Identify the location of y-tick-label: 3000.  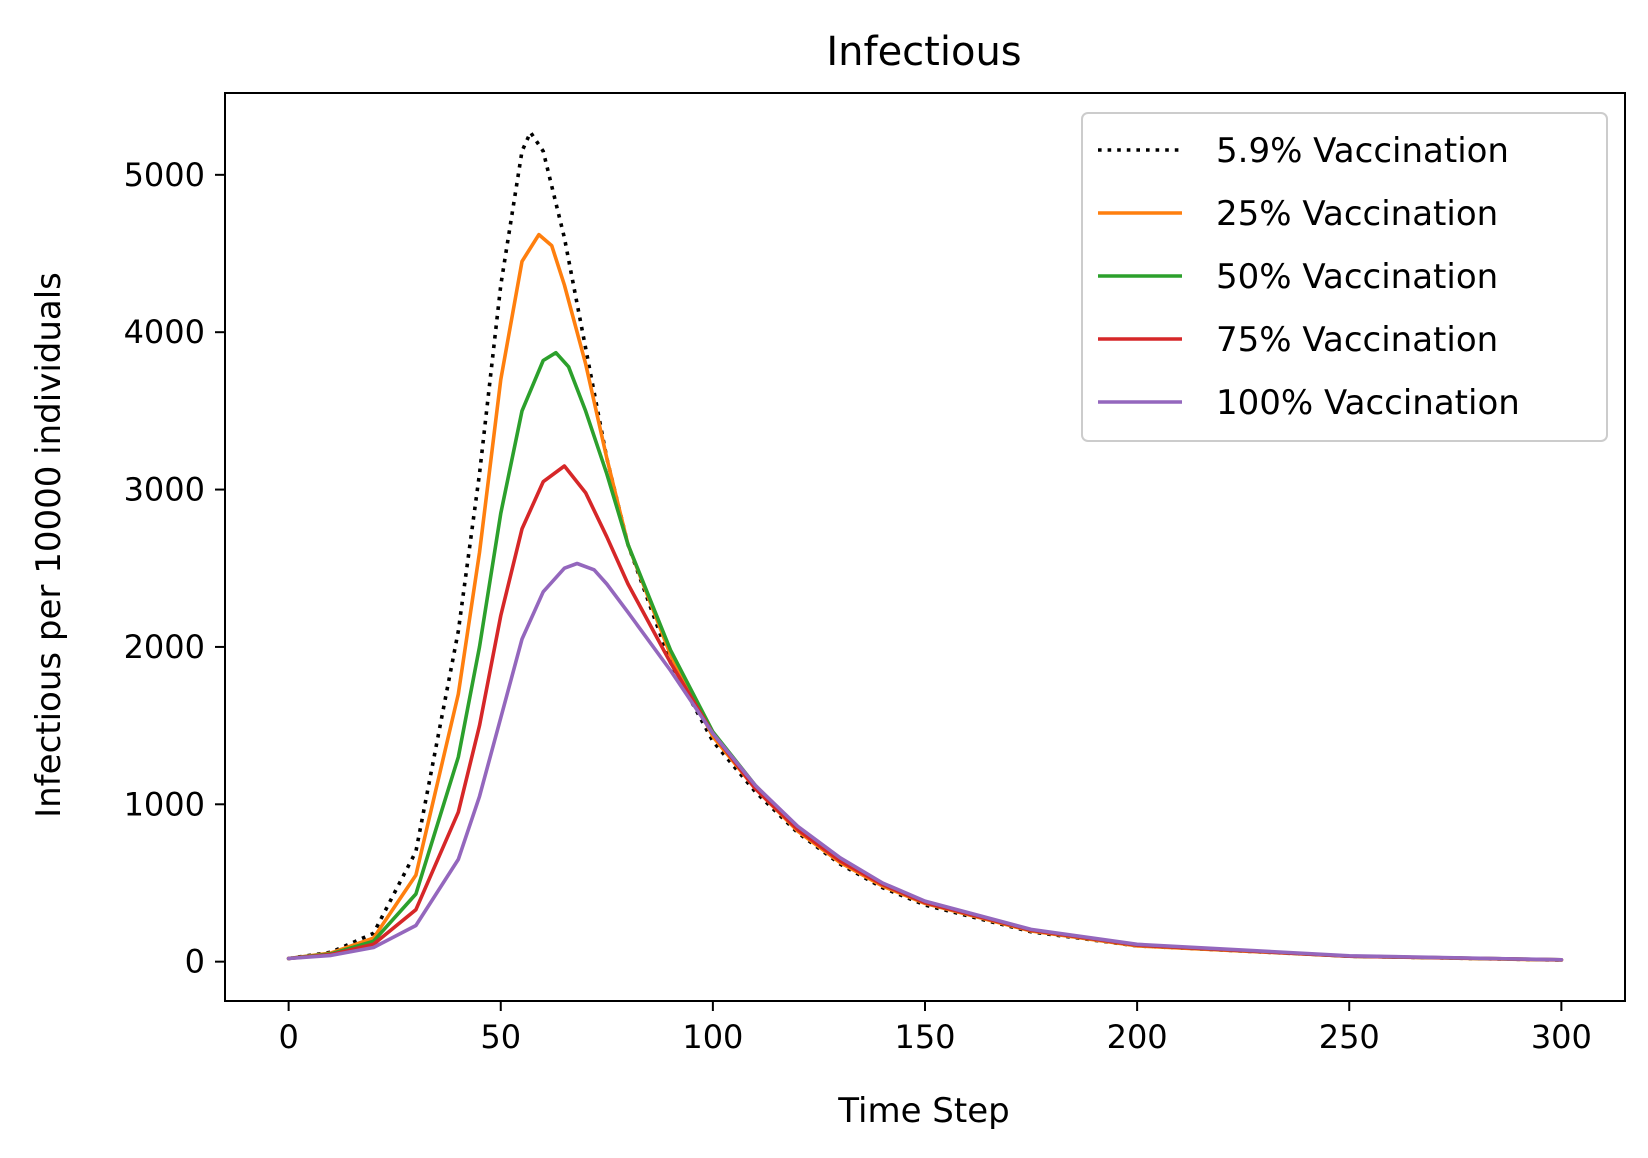
(164, 490).